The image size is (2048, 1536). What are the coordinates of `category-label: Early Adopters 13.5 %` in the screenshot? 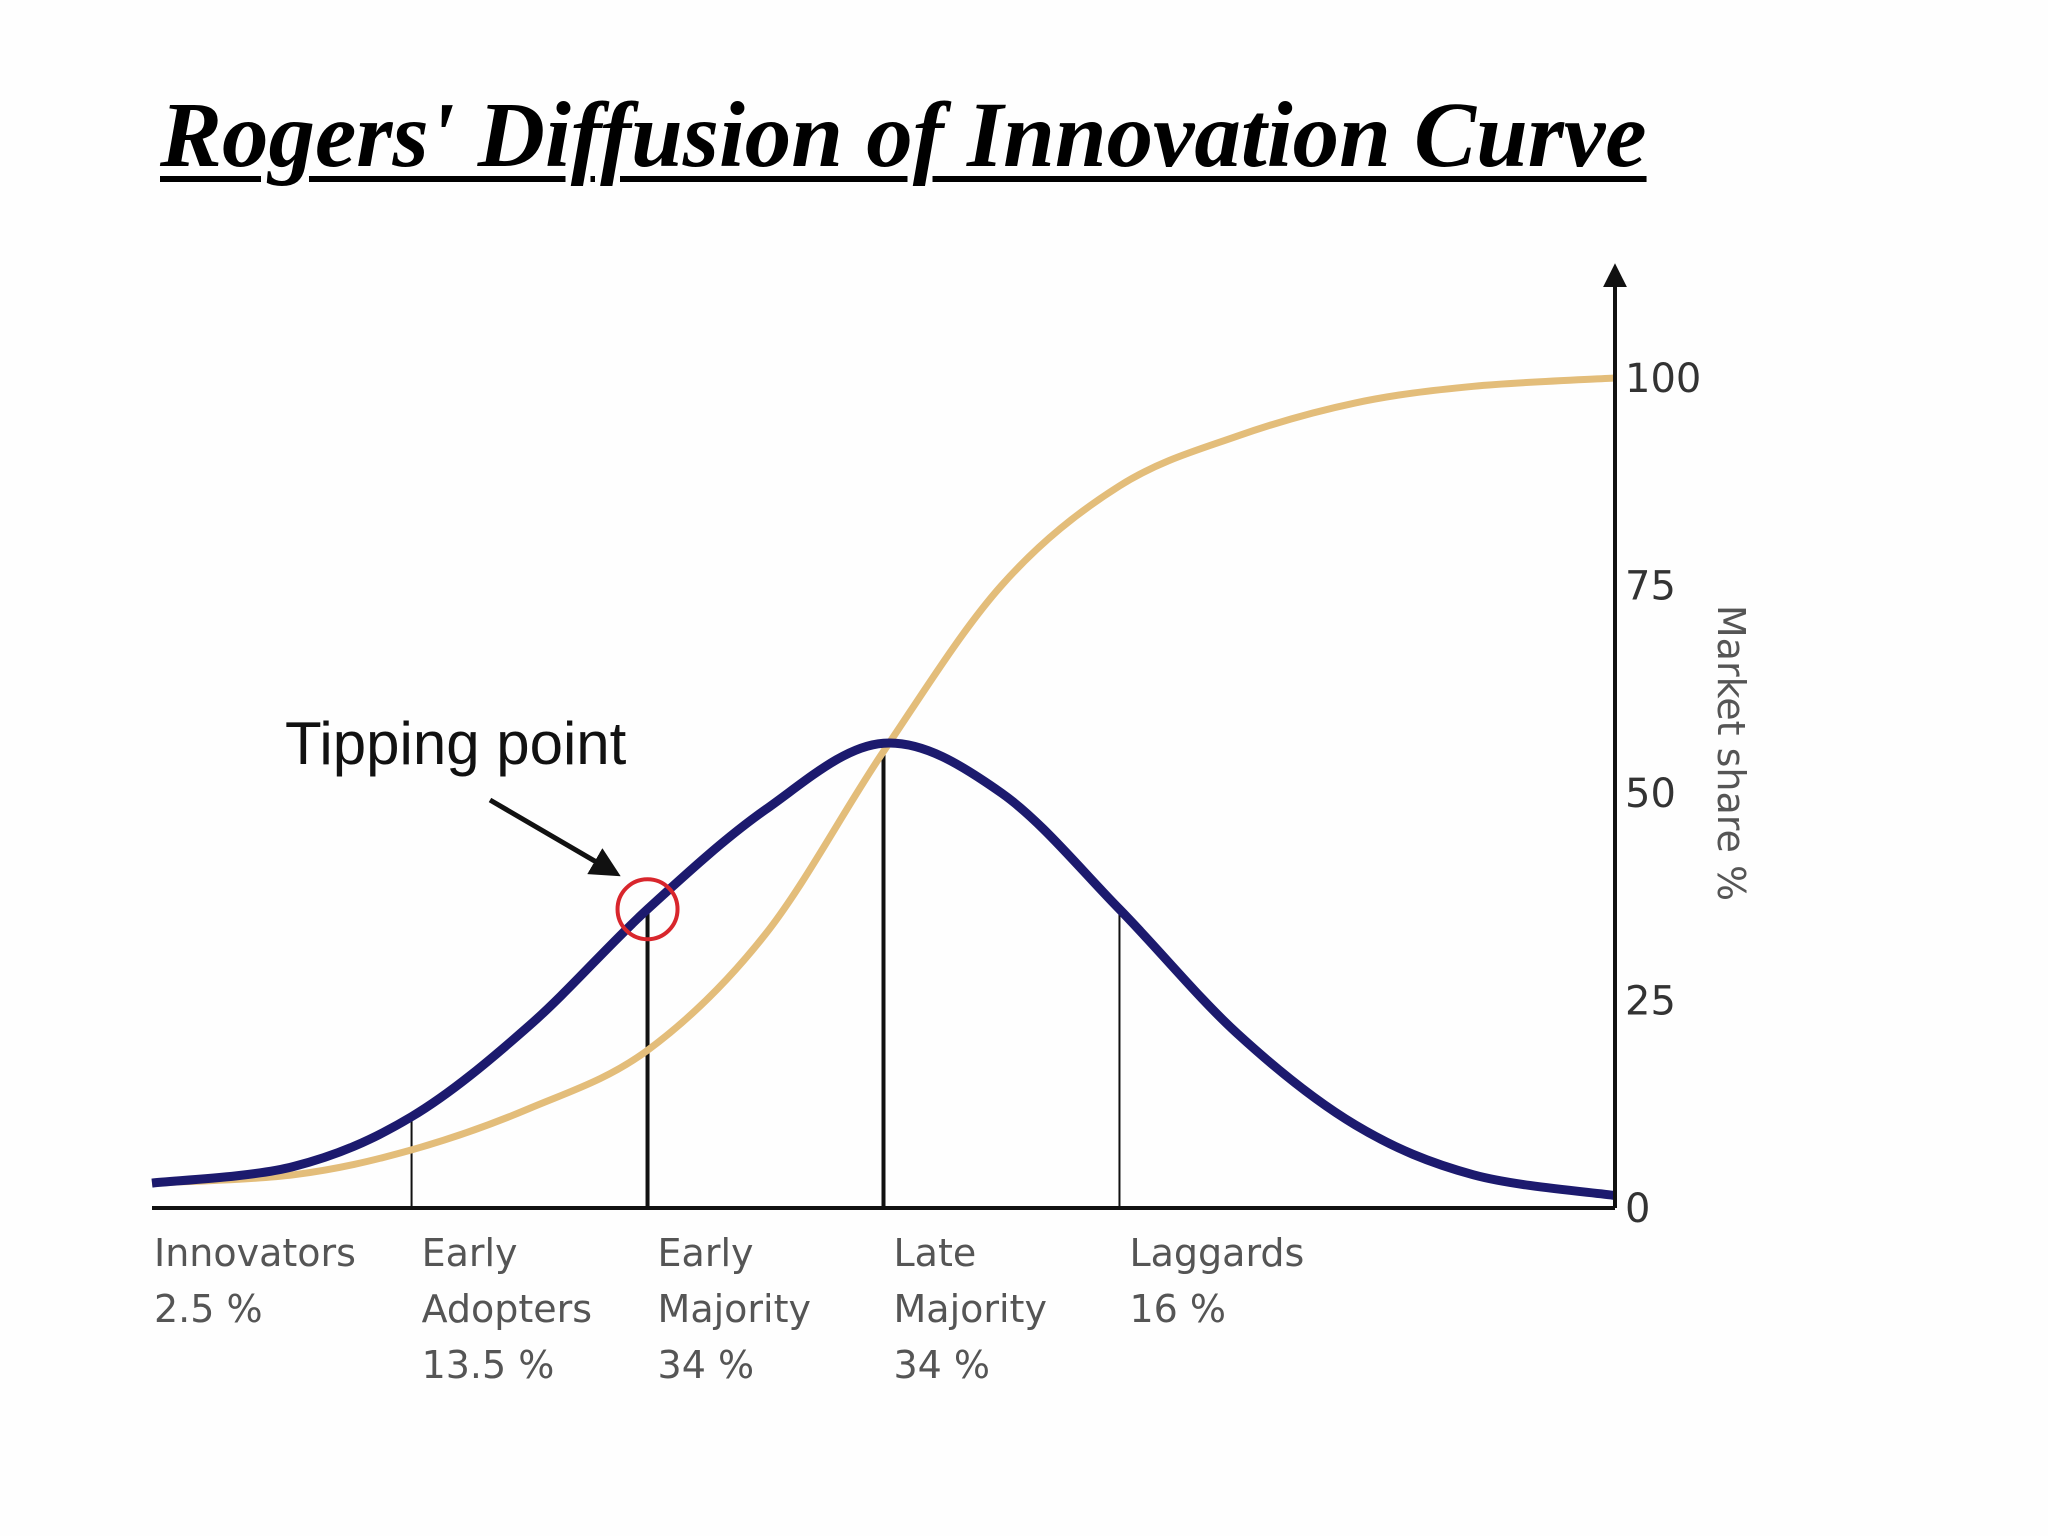 It's located at (507, 1309).